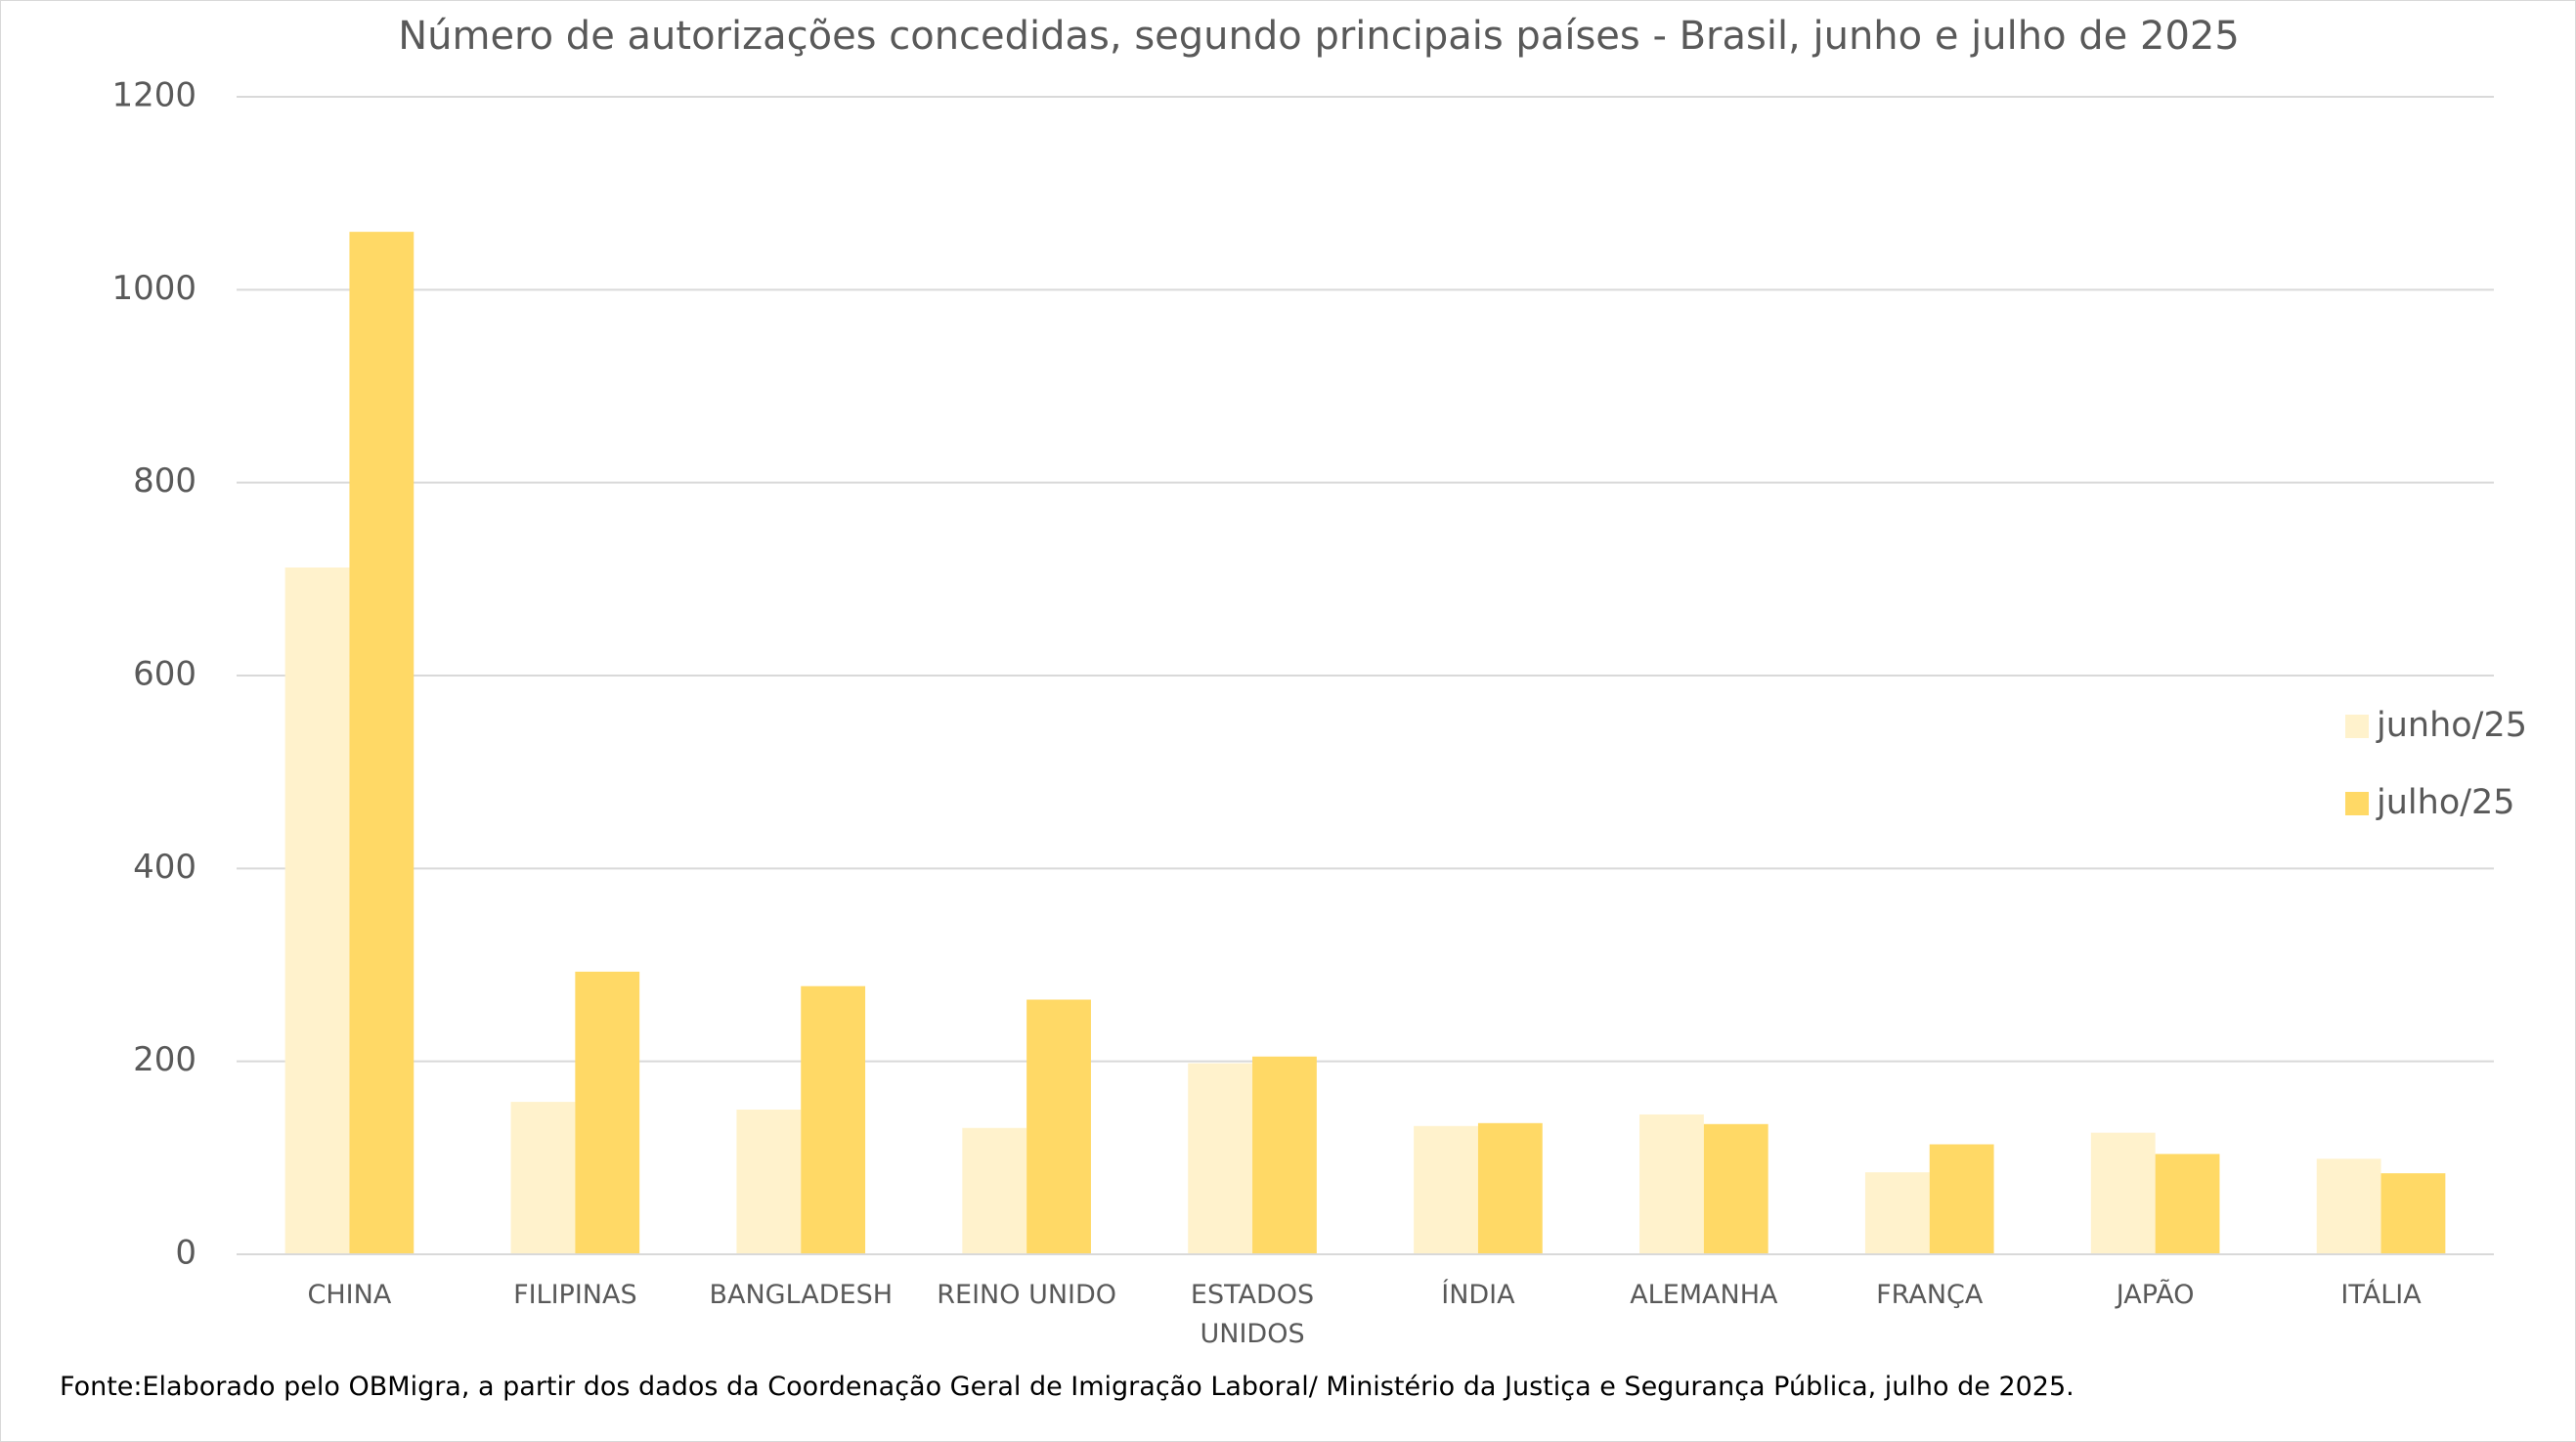  What do you see at coordinates (153, 95) in the screenshot?
I see `y-tick-label: 1200` at bounding box center [153, 95].